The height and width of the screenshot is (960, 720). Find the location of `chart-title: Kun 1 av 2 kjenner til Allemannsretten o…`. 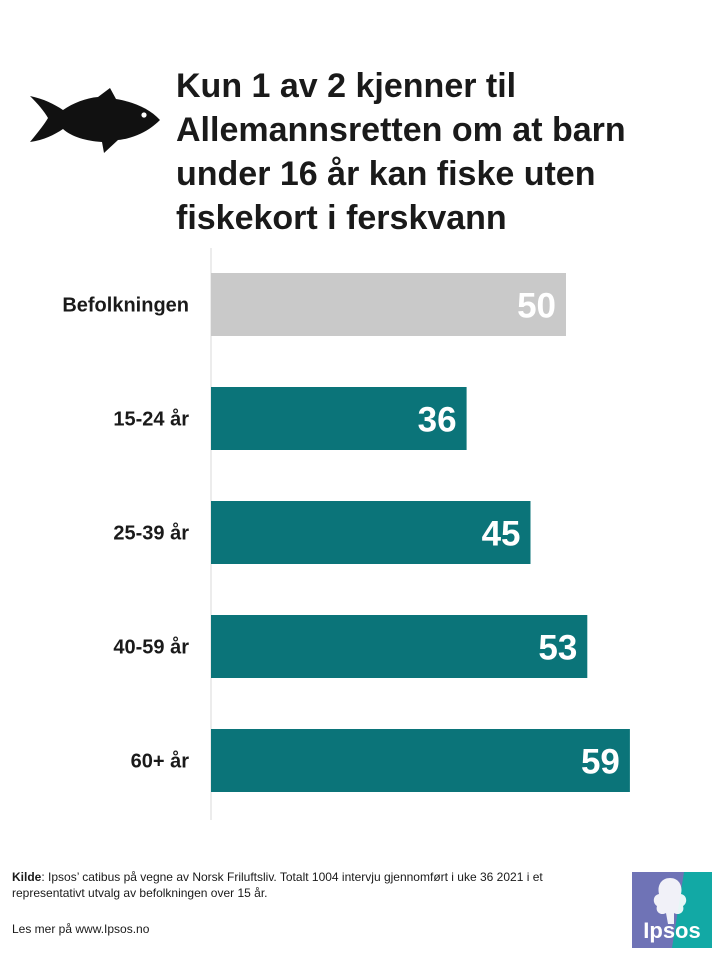

chart-title: Kun 1 av 2 kjenner til Allemannsretten o… is located at coordinates (436, 152).